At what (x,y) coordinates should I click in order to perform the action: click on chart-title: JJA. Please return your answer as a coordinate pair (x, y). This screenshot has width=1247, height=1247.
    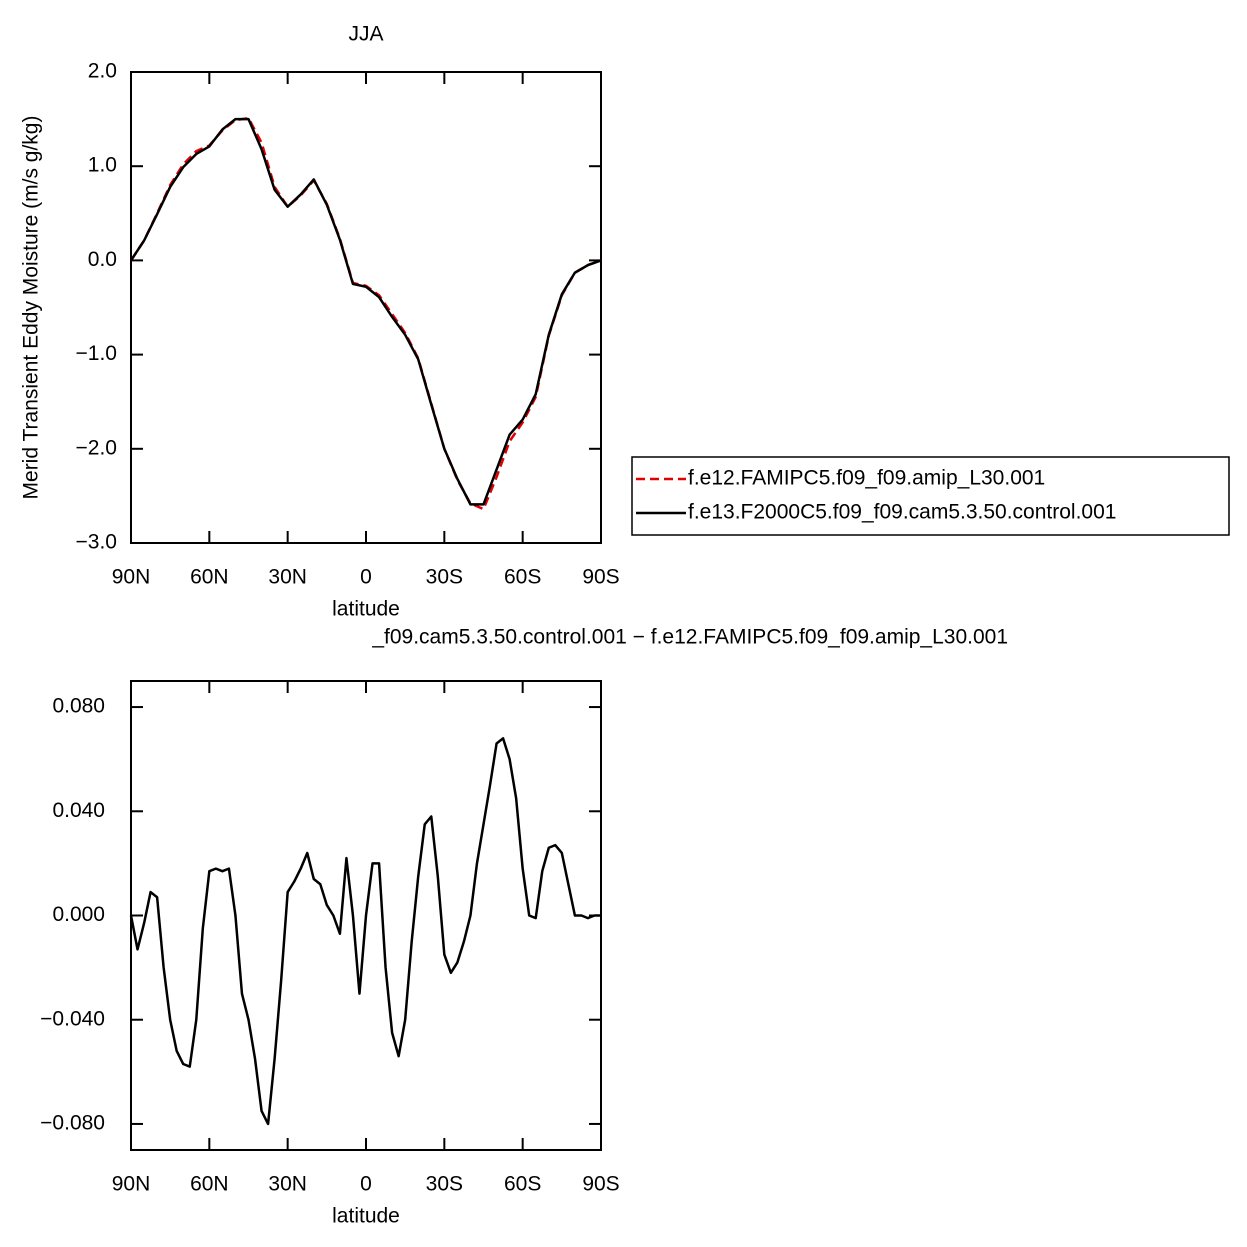
    Looking at the image, I should click on (365, 34).